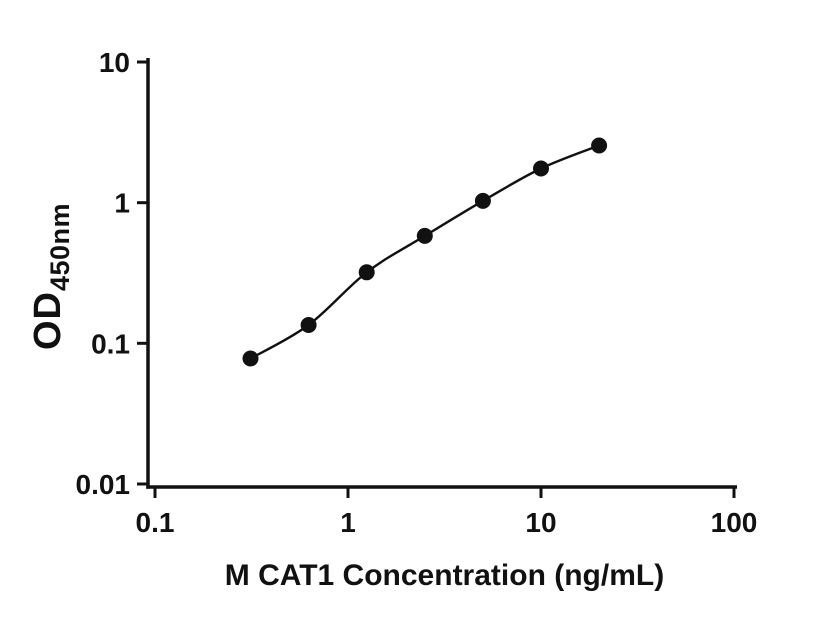 The image size is (816, 640). Describe the element at coordinates (110, 343) in the screenshot. I see `y-tick-label: 0.1` at that location.